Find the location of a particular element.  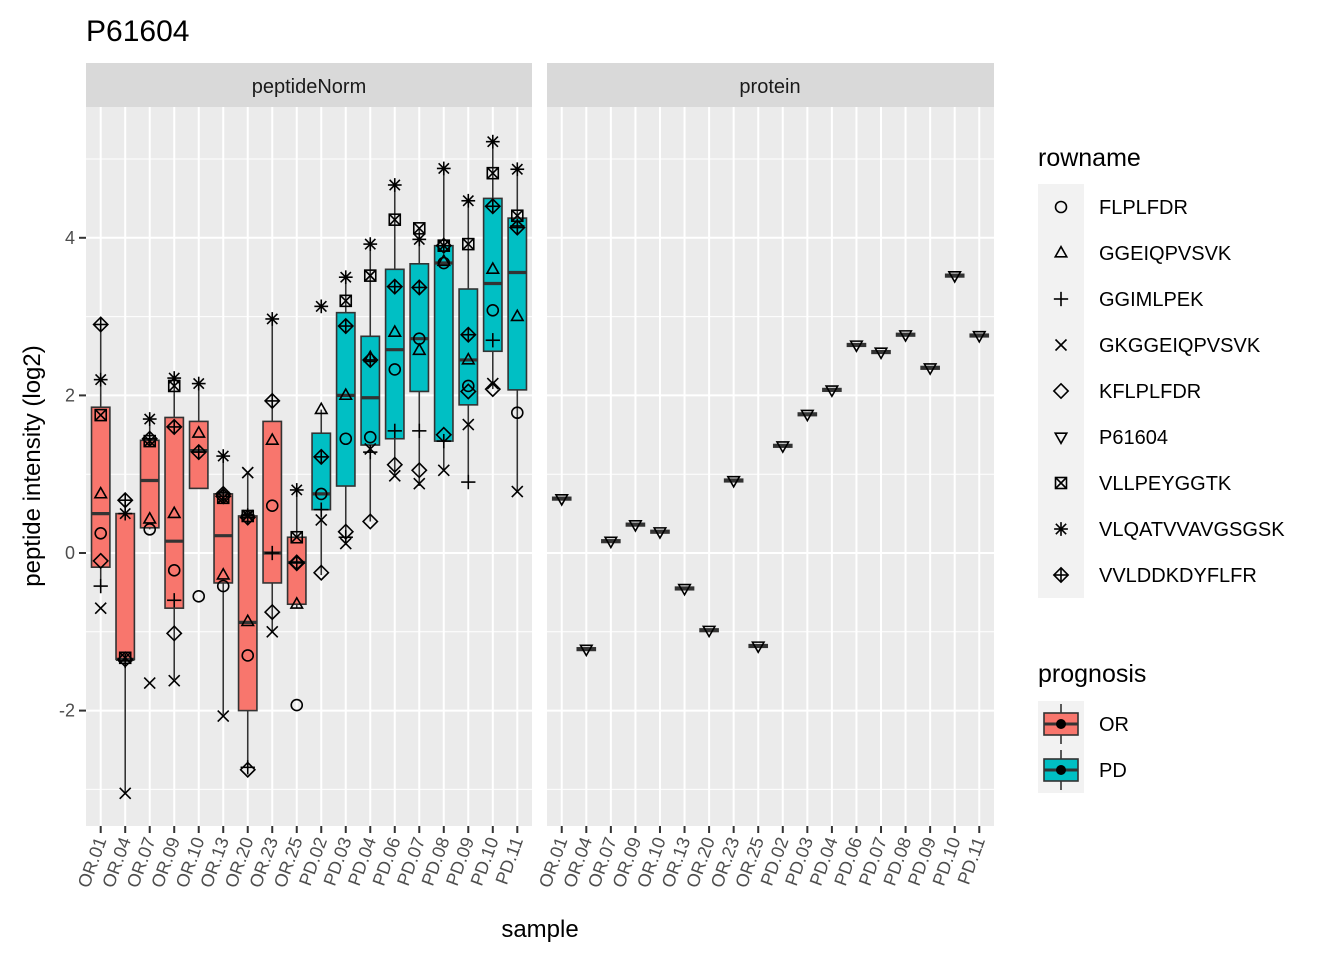

legend-key-or is located at coordinates (1061, 724).